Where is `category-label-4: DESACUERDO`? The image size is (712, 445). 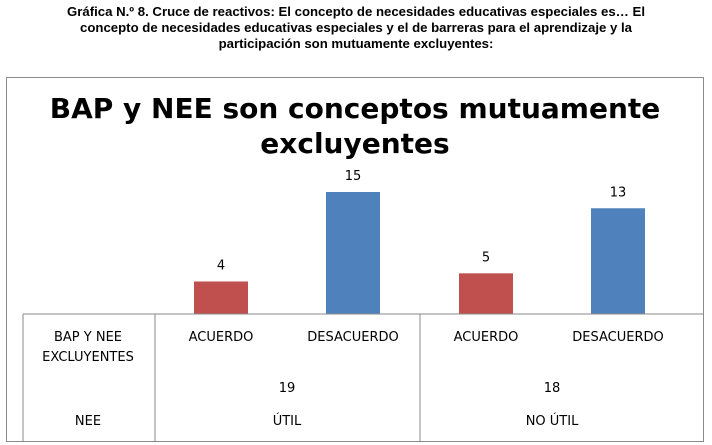
category-label-4: DESACUERDO is located at coordinates (617, 337).